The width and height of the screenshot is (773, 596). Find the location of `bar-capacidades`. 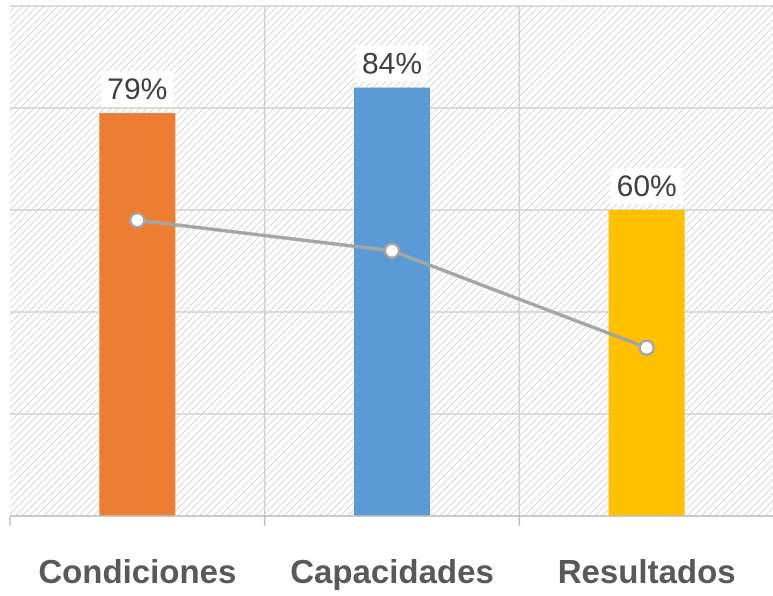

bar-capacidades is located at coordinates (392, 301).